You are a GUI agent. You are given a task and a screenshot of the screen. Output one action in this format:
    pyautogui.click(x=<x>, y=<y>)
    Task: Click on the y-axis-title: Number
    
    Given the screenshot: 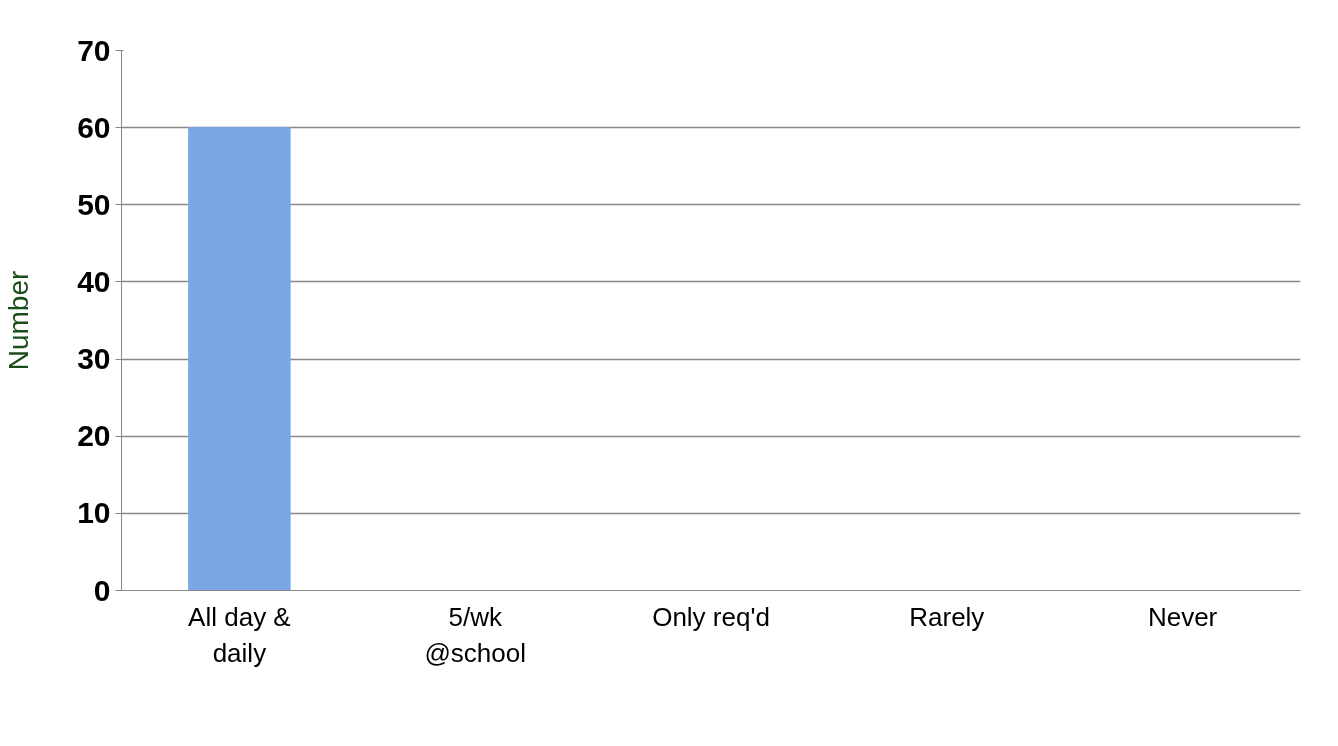 What is the action you would take?
    pyautogui.click(x=19, y=320)
    